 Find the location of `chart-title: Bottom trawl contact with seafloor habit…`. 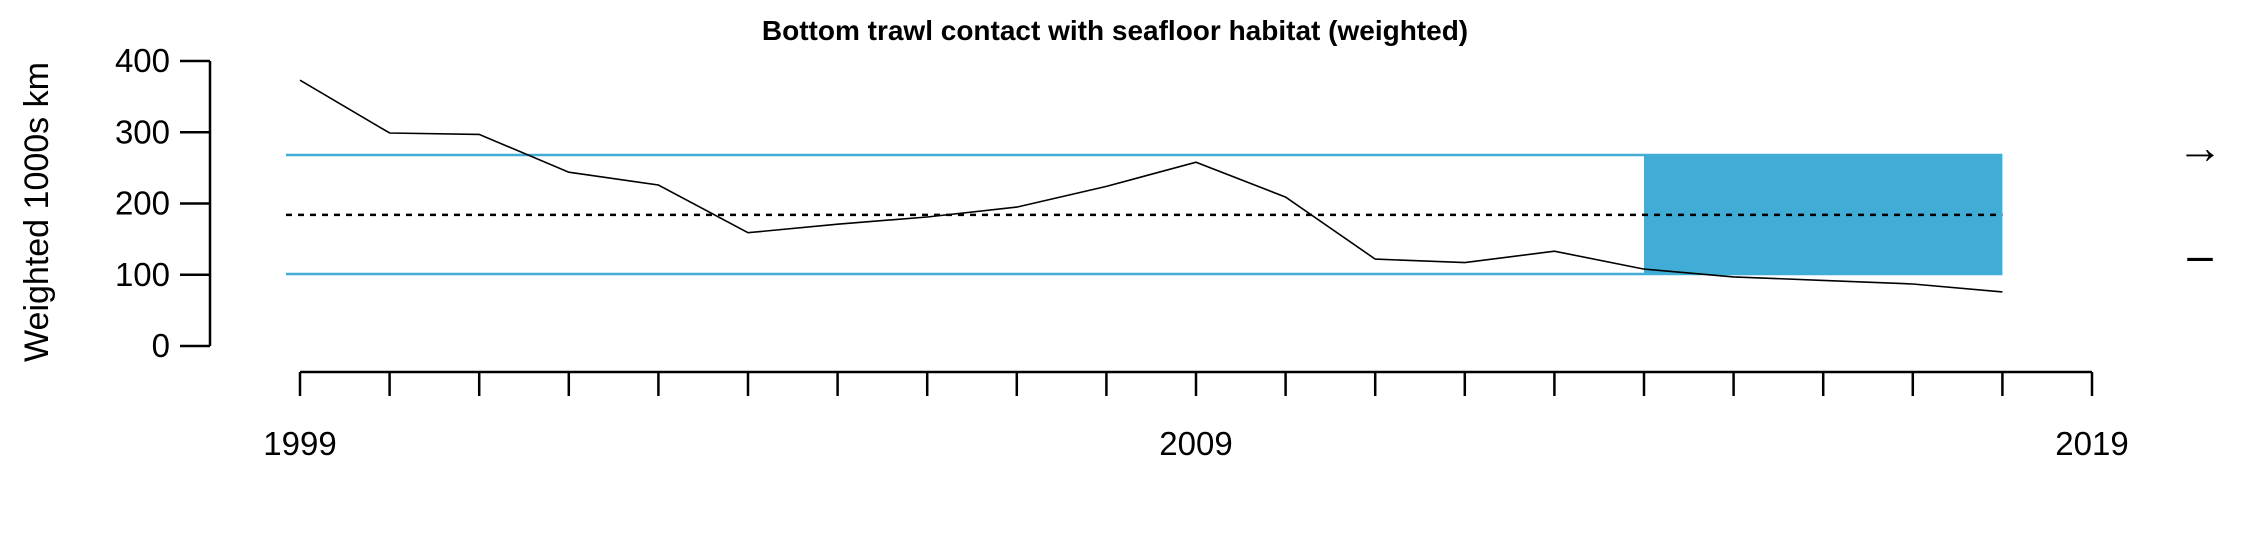

chart-title: Bottom trawl contact with seafloor habit… is located at coordinates (1115, 30).